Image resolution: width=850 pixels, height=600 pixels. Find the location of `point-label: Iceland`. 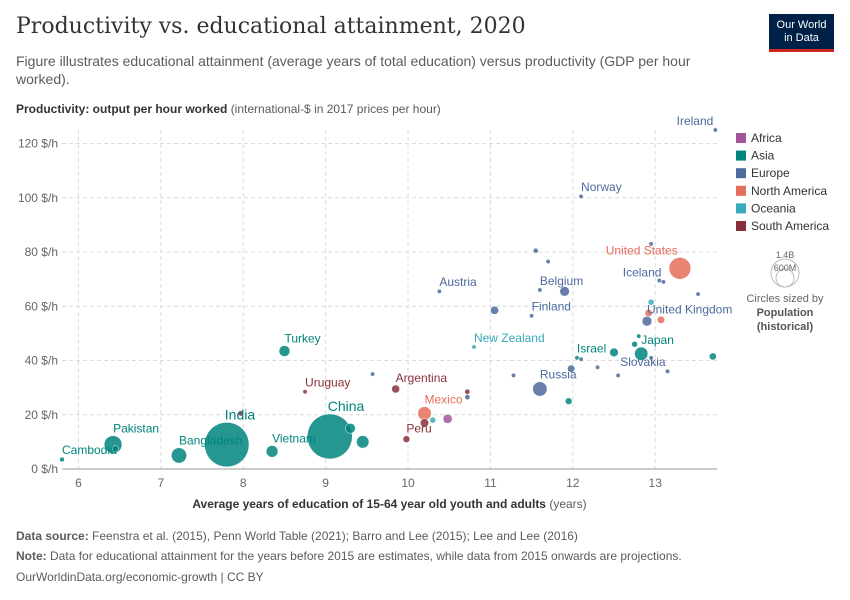

point-label: Iceland is located at coordinates (642, 273).